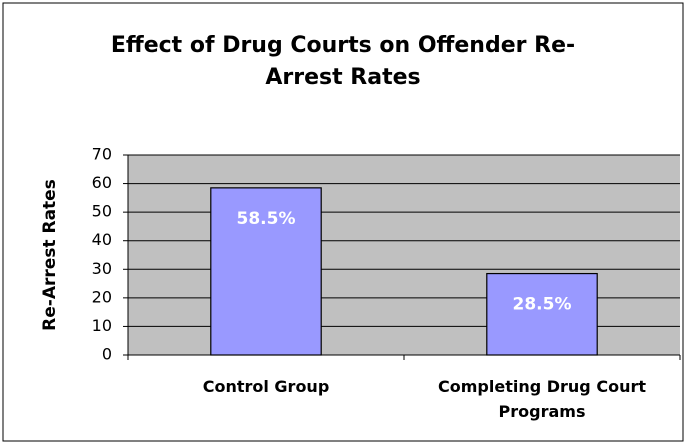 This screenshot has height=444, width=686. Describe the element at coordinates (266, 386) in the screenshot. I see `x-tick-label: Control Group` at that location.